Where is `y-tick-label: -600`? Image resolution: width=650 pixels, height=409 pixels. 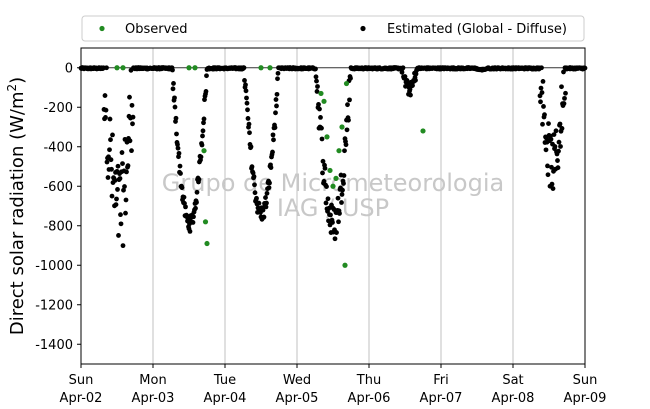 y-tick-label: -600 is located at coordinates (58, 187).